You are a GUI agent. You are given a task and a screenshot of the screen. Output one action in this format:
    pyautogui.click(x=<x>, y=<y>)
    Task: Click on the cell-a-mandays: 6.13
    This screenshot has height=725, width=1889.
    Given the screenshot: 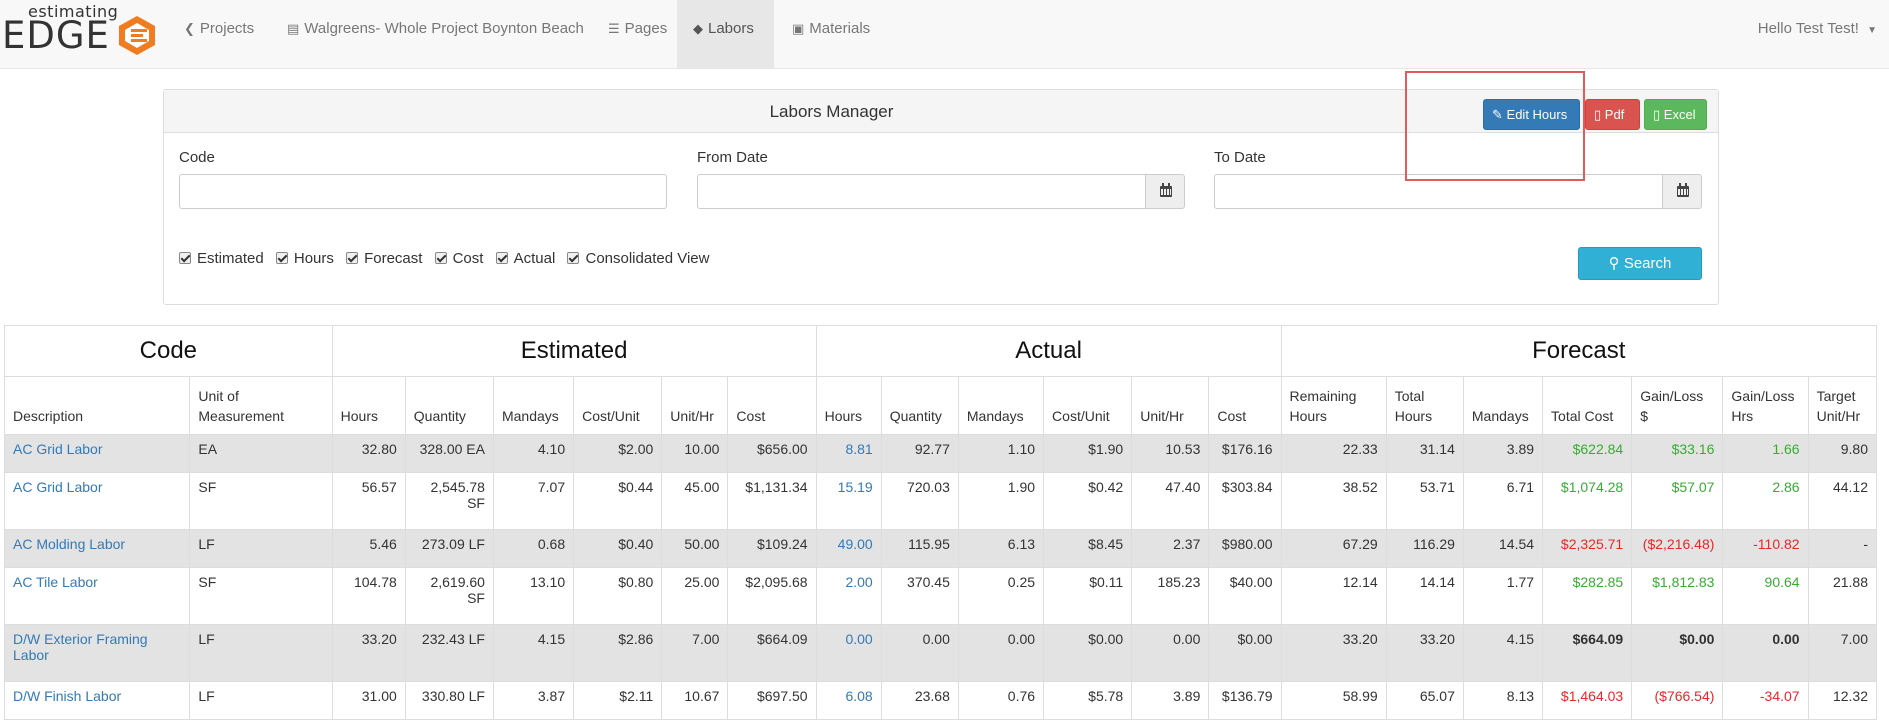 What is the action you would take?
    pyautogui.click(x=1001, y=548)
    